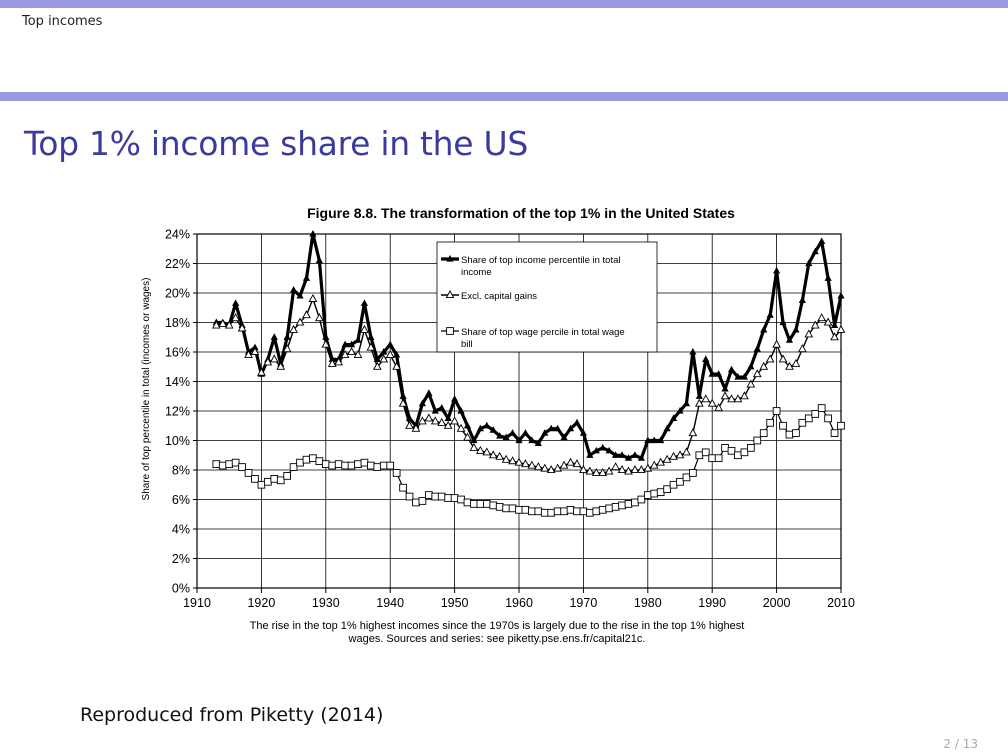  Describe the element at coordinates (177, 353) in the screenshot. I see `y-tick-label: 16%` at that location.